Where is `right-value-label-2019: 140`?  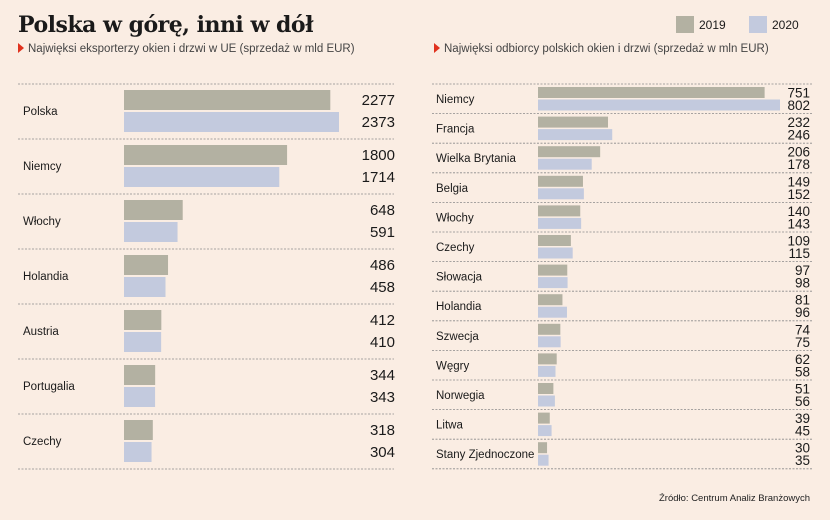
right-value-label-2019: 140 is located at coordinates (798, 211).